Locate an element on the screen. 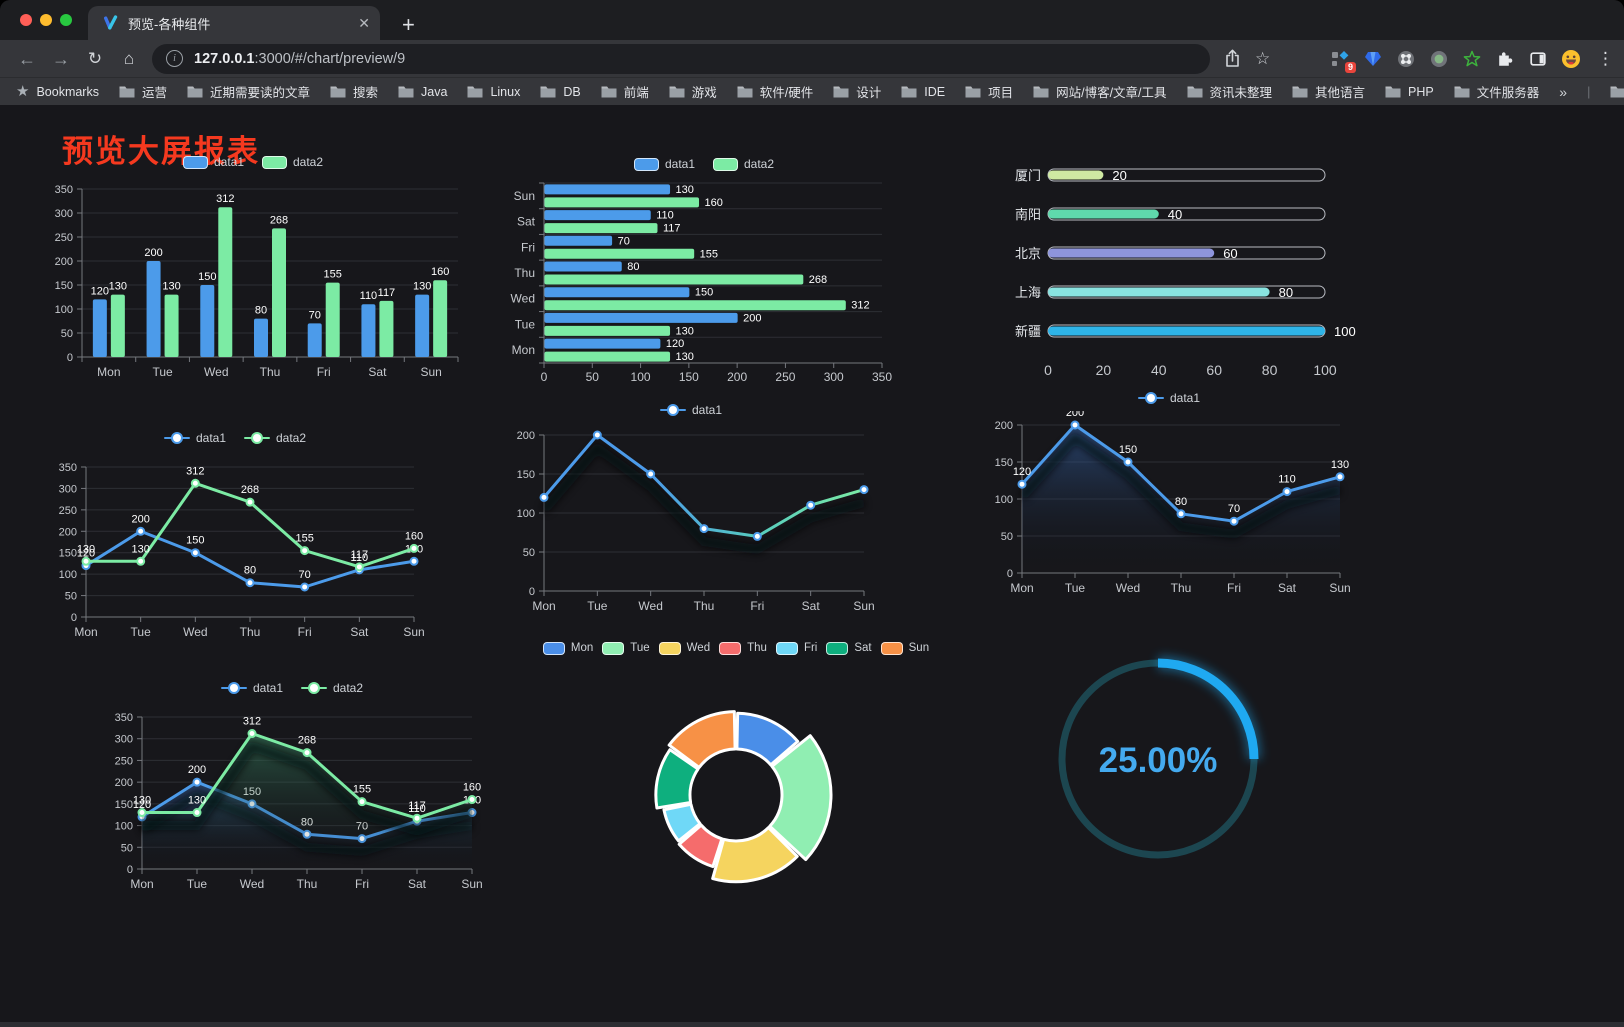 This screenshot has width=1624, height=1027. bookmark-item: IDE is located at coordinates (923, 91).